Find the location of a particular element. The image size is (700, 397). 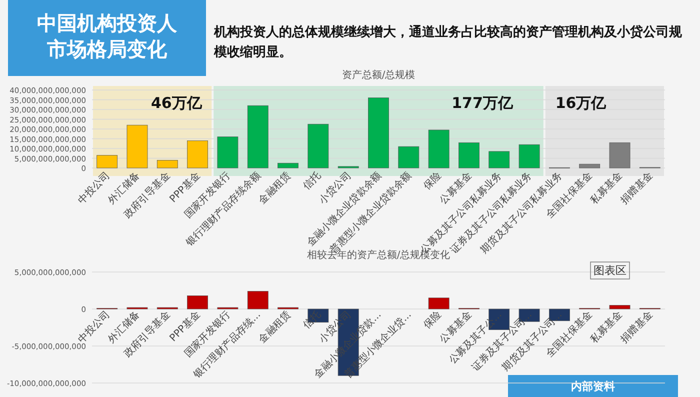

x-tick-label: 信托 is located at coordinates (312, 181).